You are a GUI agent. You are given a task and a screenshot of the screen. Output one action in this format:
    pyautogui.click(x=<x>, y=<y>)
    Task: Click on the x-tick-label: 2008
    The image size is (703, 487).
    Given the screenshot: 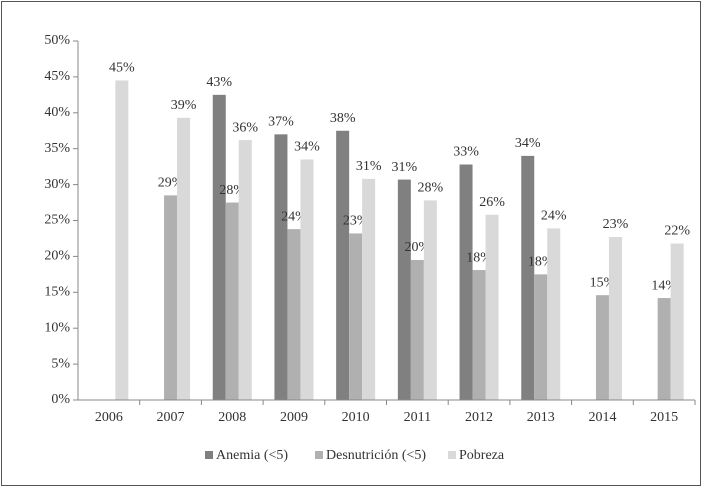 What is the action you would take?
    pyautogui.click(x=232, y=417)
    